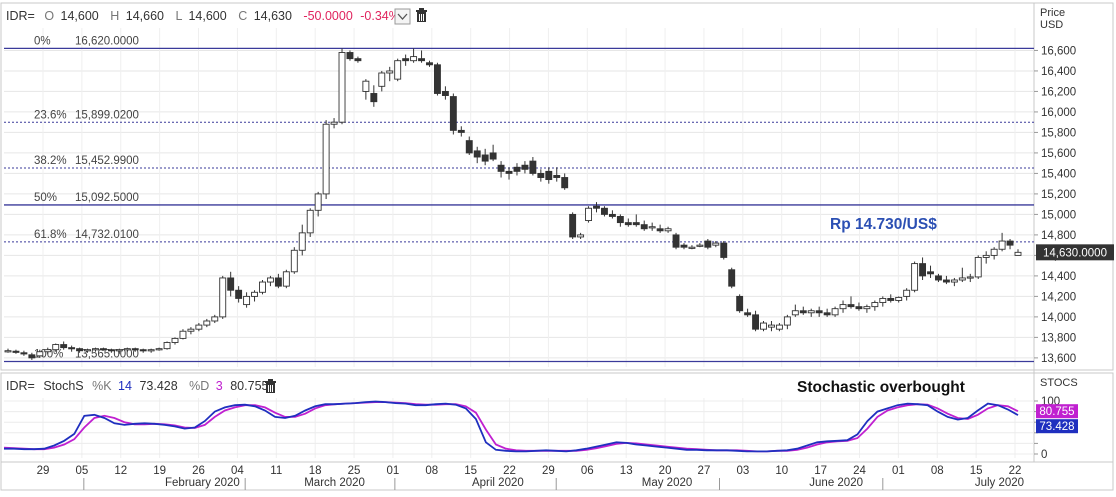 The height and width of the screenshot is (497, 1116). I want to click on price-tick-label: 16,000, so click(1058, 113).